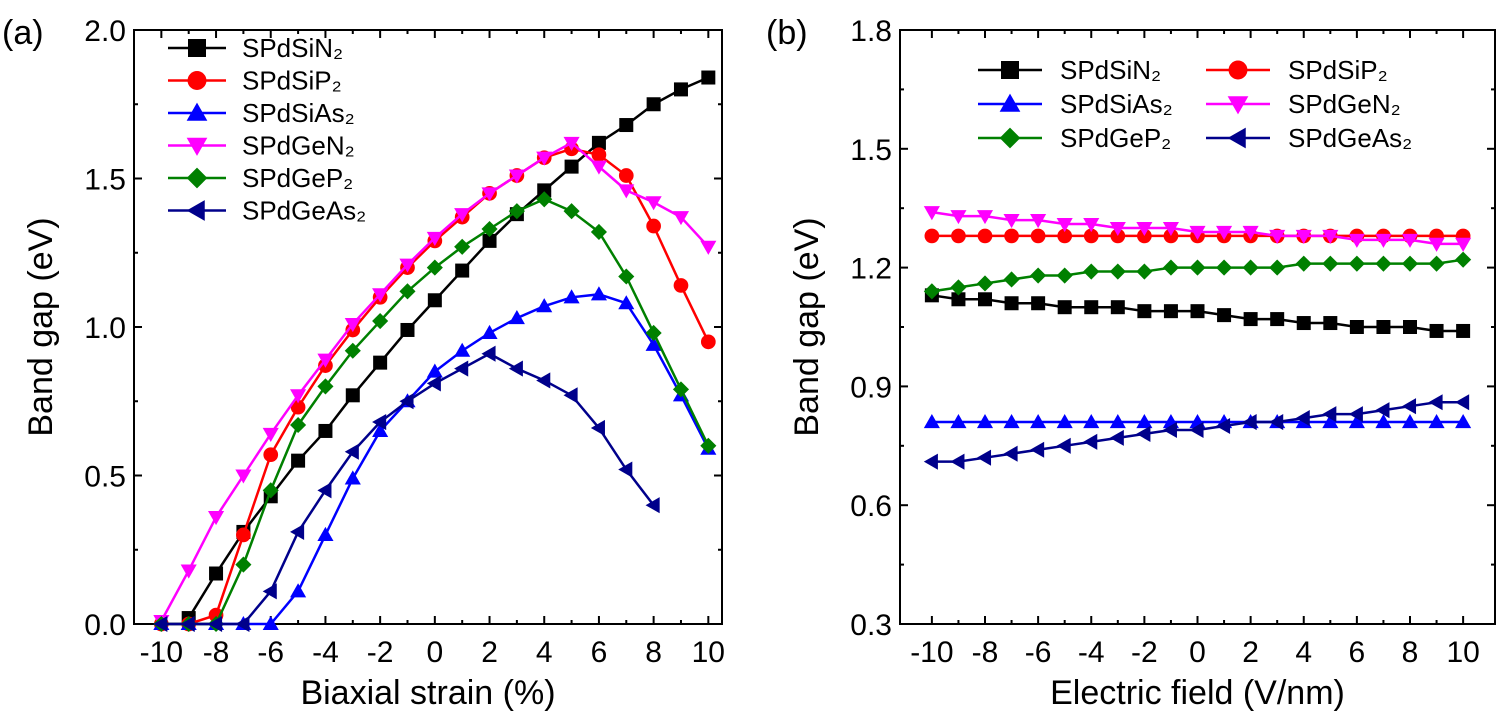 The height and width of the screenshot is (719, 1501). I want to click on panel-b-x-tick-label: -8, so click(985, 652).